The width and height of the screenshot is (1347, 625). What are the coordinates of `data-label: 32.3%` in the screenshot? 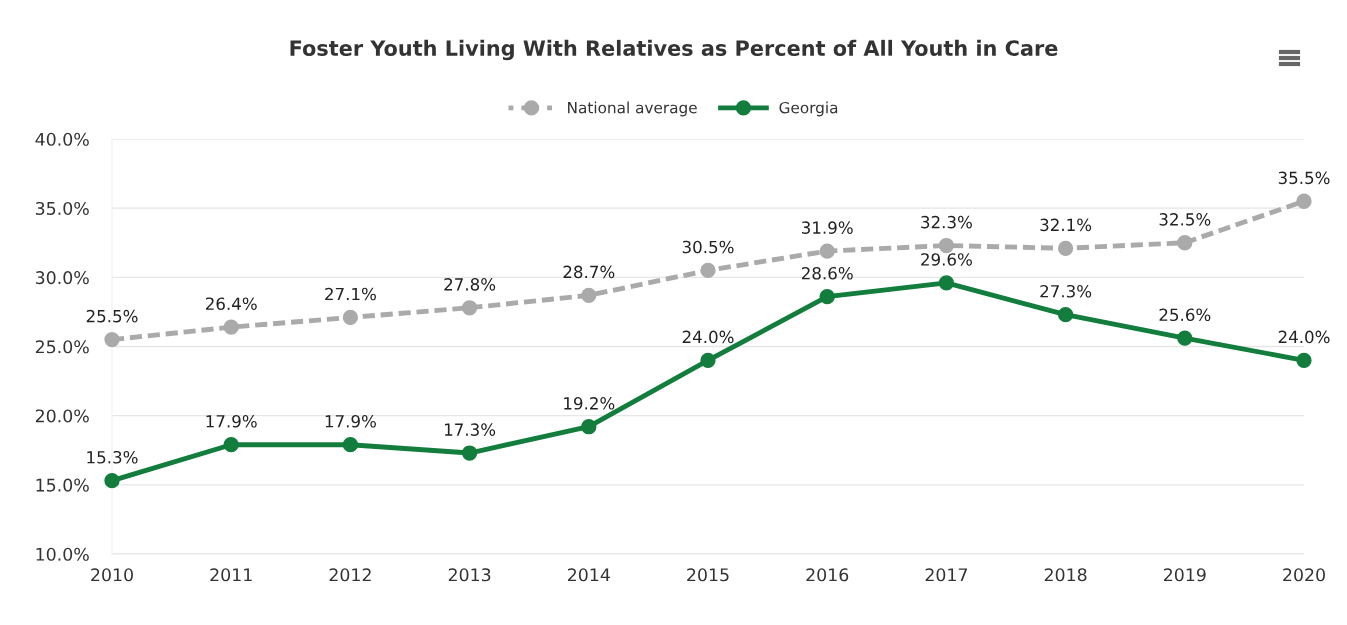 It's located at (946, 222).